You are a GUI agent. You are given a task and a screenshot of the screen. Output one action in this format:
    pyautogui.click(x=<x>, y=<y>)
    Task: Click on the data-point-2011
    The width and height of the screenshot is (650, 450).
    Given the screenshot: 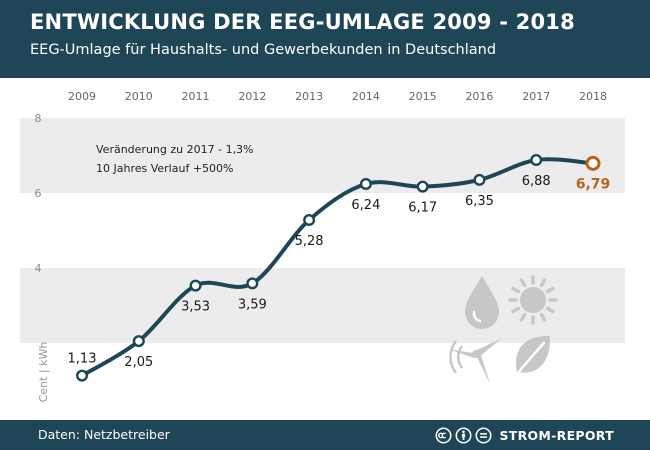 What is the action you would take?
    pyautogui.click(x=195, y=285)
    